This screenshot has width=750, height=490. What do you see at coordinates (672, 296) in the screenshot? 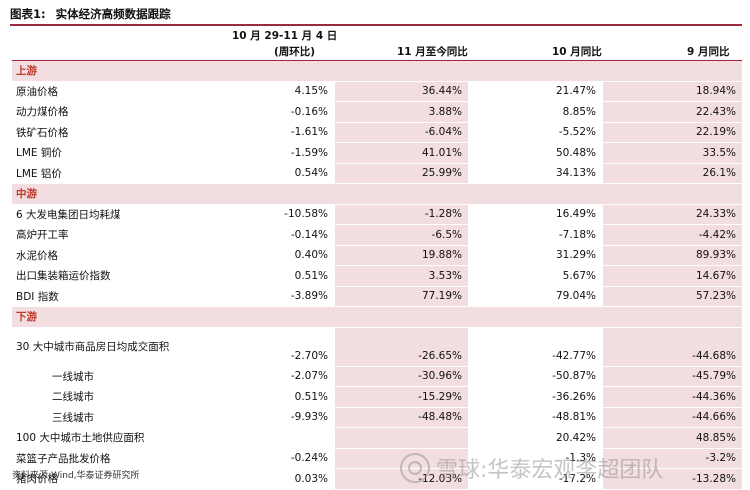
I see `value-cell: 57.23%` at bounding box center [672, 296].